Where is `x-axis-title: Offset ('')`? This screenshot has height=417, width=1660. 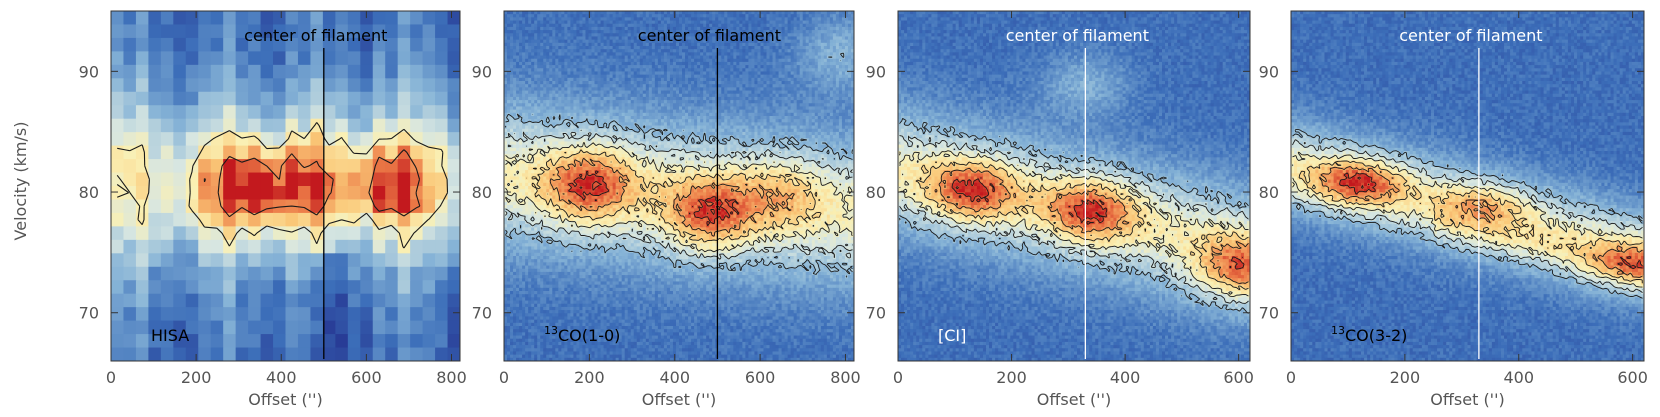
x-axis-title: Offset ('') is located at coordinates (285, 399).